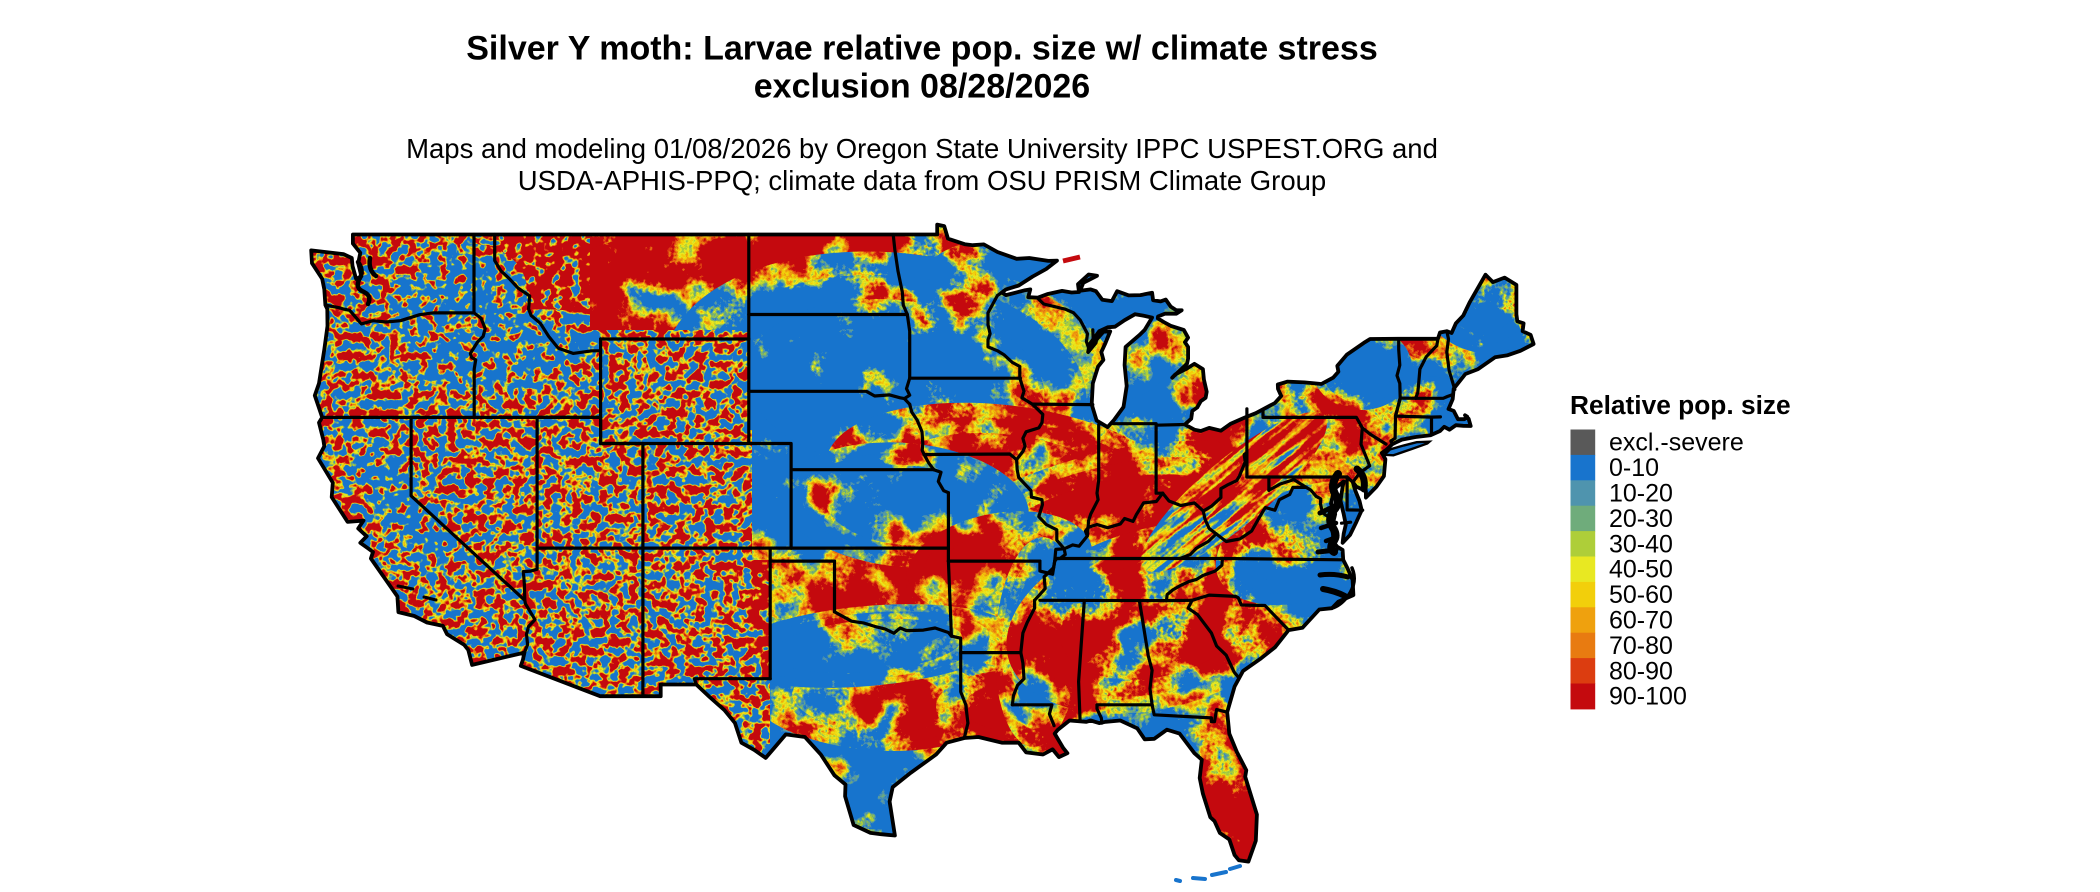  I want to click on svg-text: 0-10, so click(1634, 468).